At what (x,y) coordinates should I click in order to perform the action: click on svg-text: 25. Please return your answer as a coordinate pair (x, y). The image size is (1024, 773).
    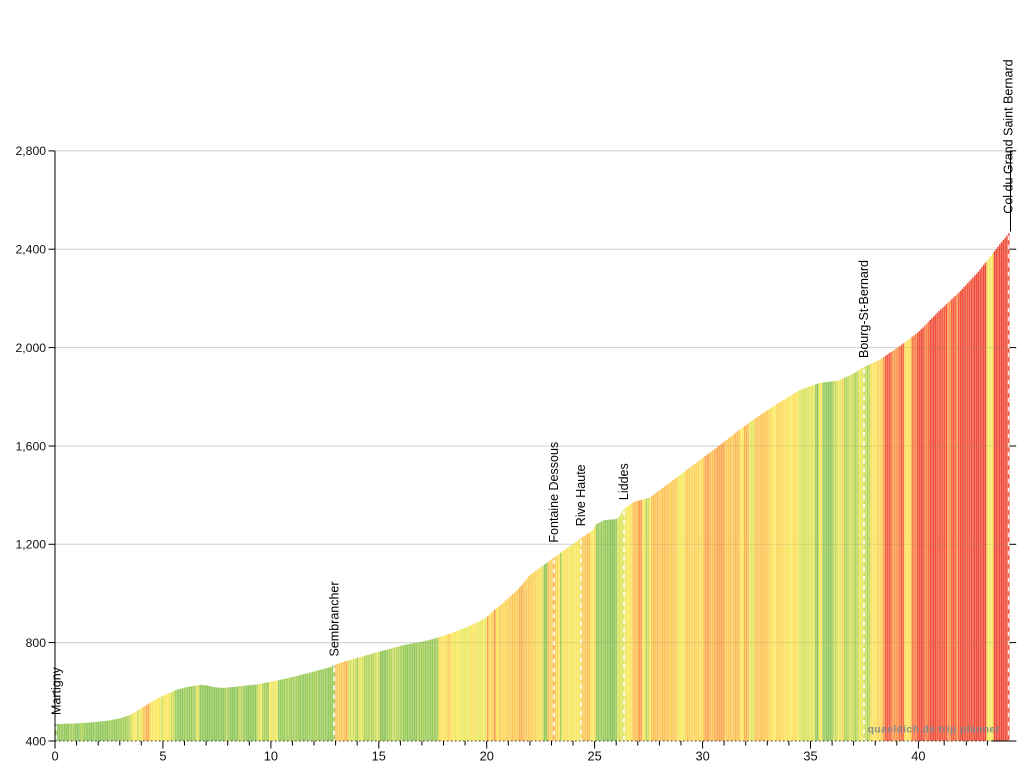
    Looking at the image, I should click on (594, 756).